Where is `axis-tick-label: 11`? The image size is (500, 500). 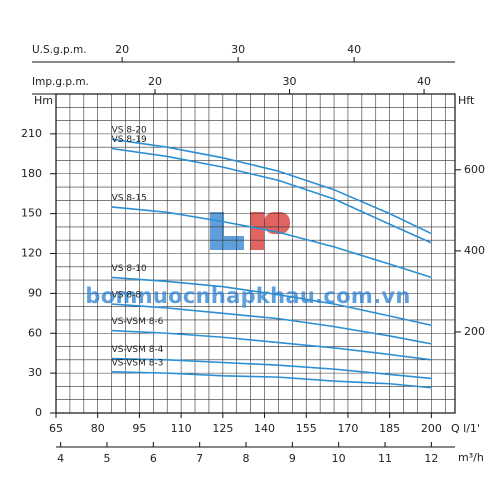
axis-tick-label: 11 is located at coordinates (385, 458).